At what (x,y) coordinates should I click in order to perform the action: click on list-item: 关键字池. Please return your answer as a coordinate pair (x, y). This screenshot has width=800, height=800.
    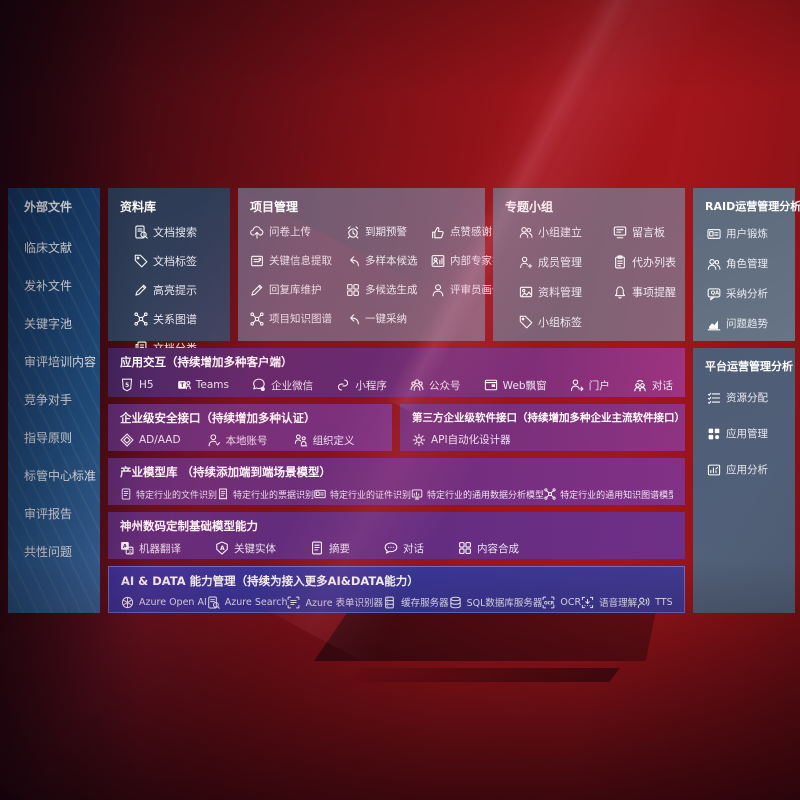
    Looking at the image, I should click on (62, 323).